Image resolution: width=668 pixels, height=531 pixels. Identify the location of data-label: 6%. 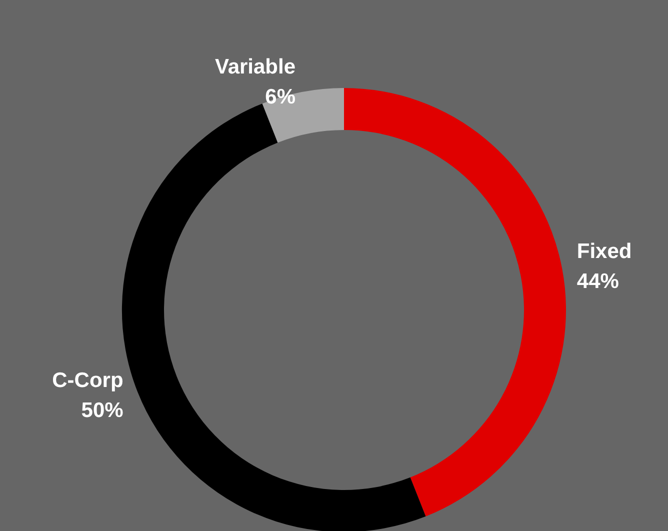
(280, 97).